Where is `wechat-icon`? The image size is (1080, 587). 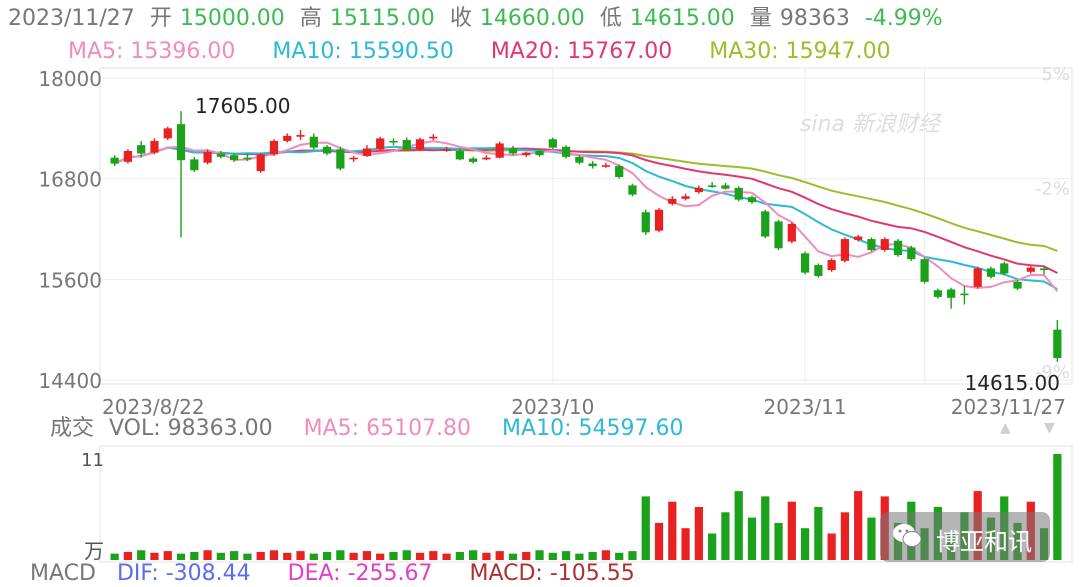 wechat-icon is located at coordinates (907, 535).